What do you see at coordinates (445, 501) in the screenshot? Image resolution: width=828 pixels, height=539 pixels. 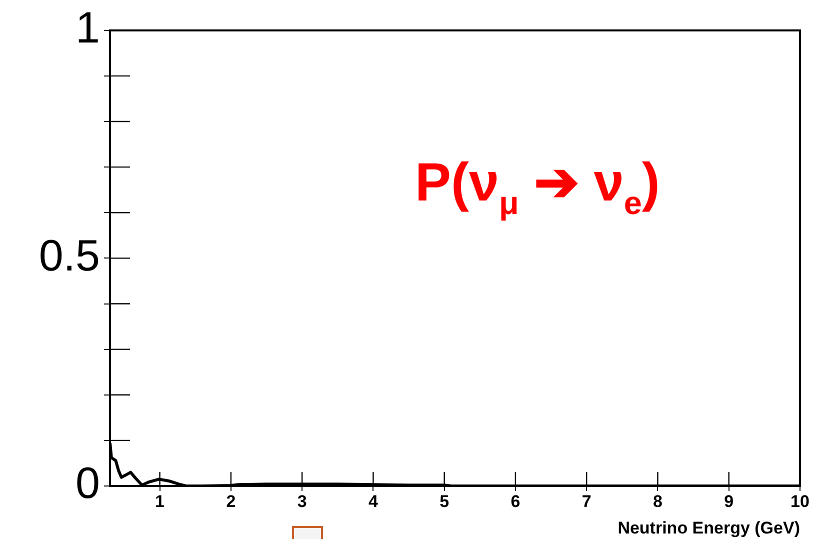 I see `x-tick-label: 5` at bounding box center [445, 501].